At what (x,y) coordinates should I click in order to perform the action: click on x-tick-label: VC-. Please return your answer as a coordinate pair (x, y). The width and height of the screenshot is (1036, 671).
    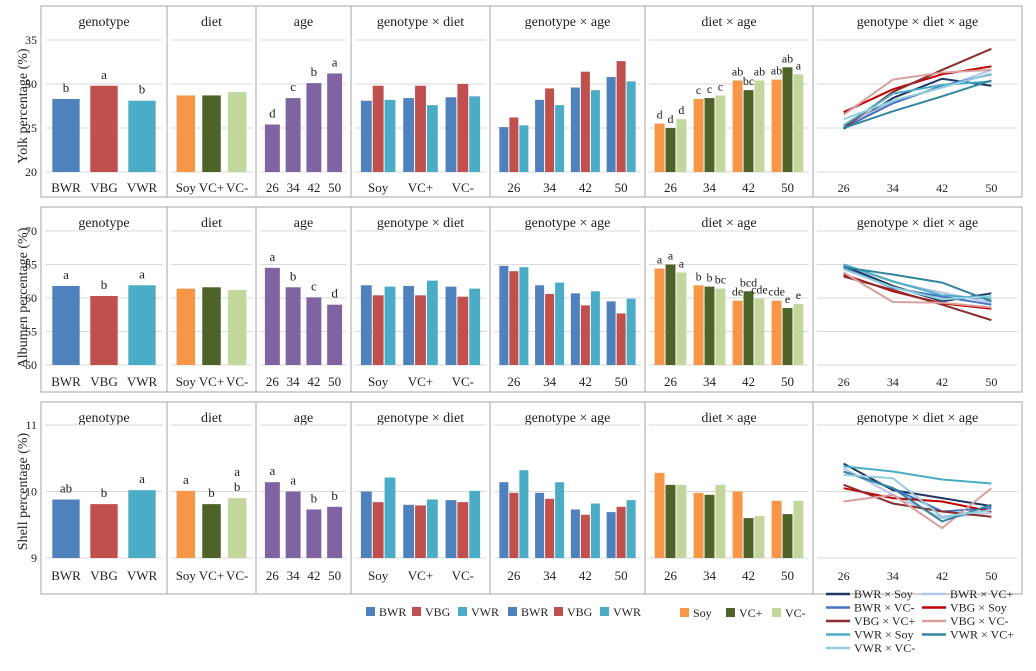
    Looking at the image, I should click on (237, 575).